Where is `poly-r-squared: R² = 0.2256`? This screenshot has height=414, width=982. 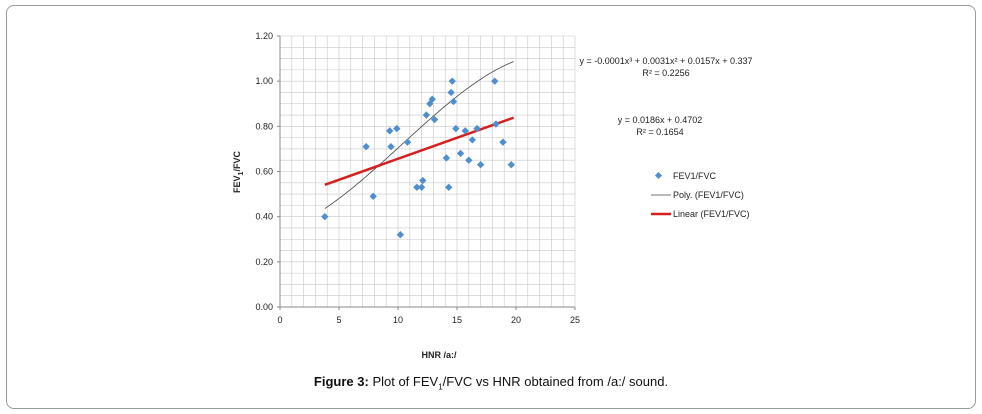
poly-r-squared: R² = 0.2256 is located at coordinates (665, 73).